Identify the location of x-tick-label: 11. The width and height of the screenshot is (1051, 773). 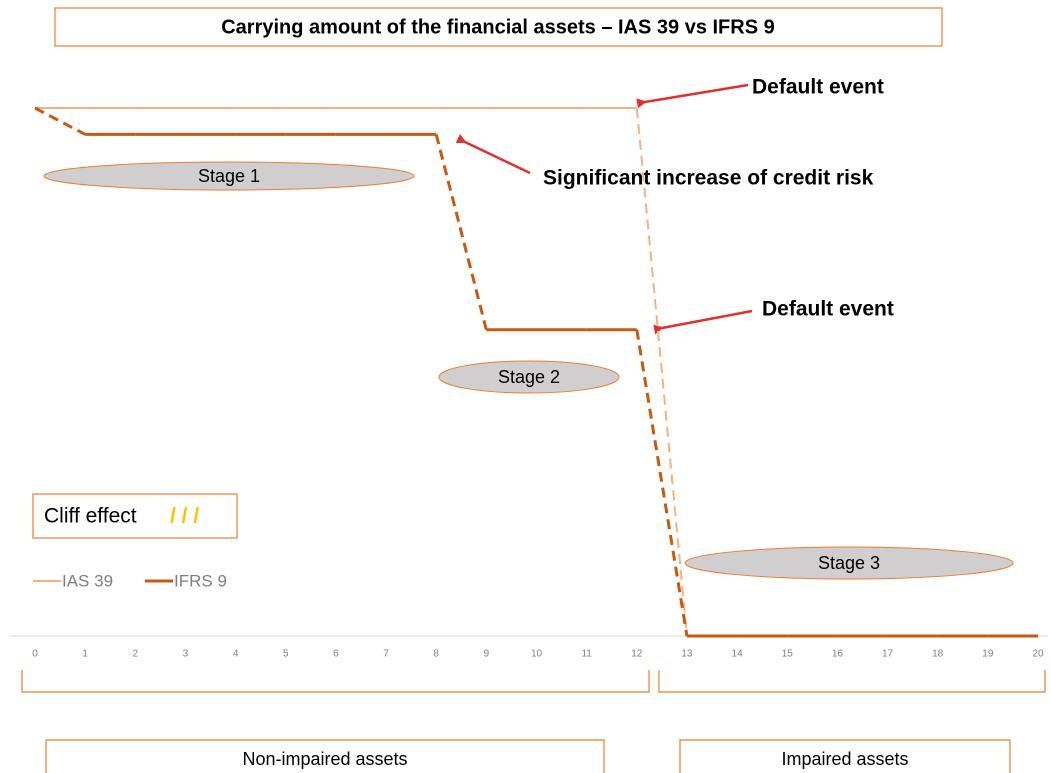
(586, 654).